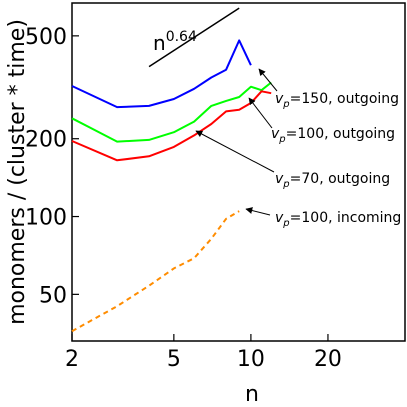 The height and width of the screenshot is (407, 407). Describe the element at coordinates (346, 218) in the screenshot. I see `annotation-rest: =100, incoming` at that location.